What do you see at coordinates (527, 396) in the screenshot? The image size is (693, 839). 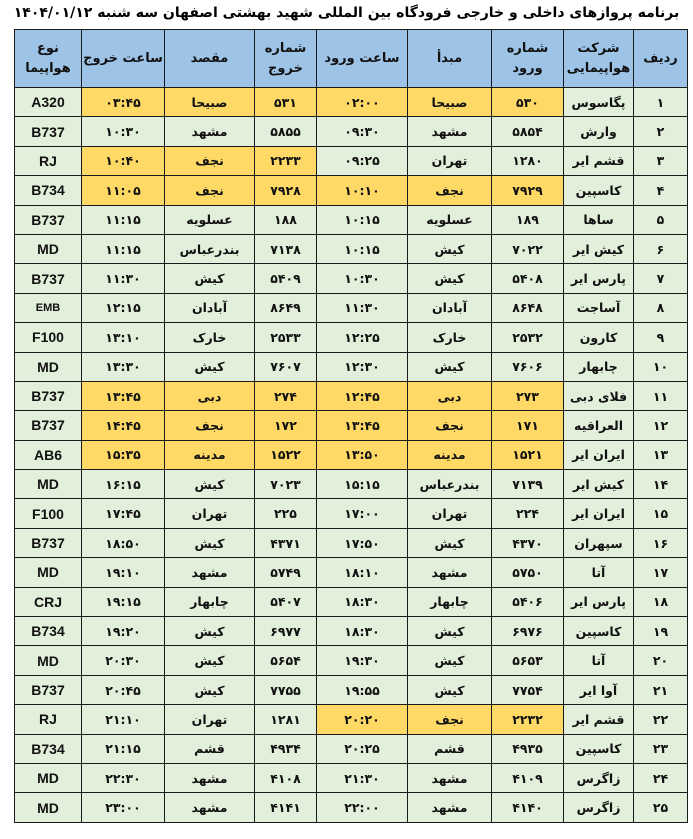 I see `cell-arrival-flight-number: ۲۷۳` at bounding box center [527, 396].